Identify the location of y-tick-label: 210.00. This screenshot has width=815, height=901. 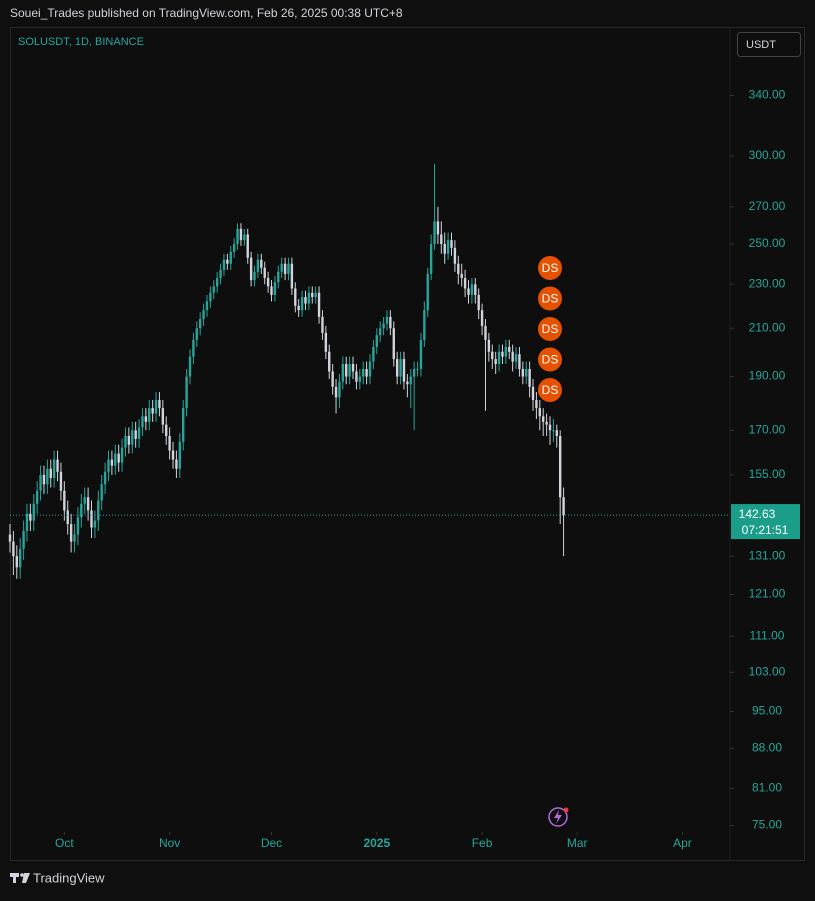
(767, 327).